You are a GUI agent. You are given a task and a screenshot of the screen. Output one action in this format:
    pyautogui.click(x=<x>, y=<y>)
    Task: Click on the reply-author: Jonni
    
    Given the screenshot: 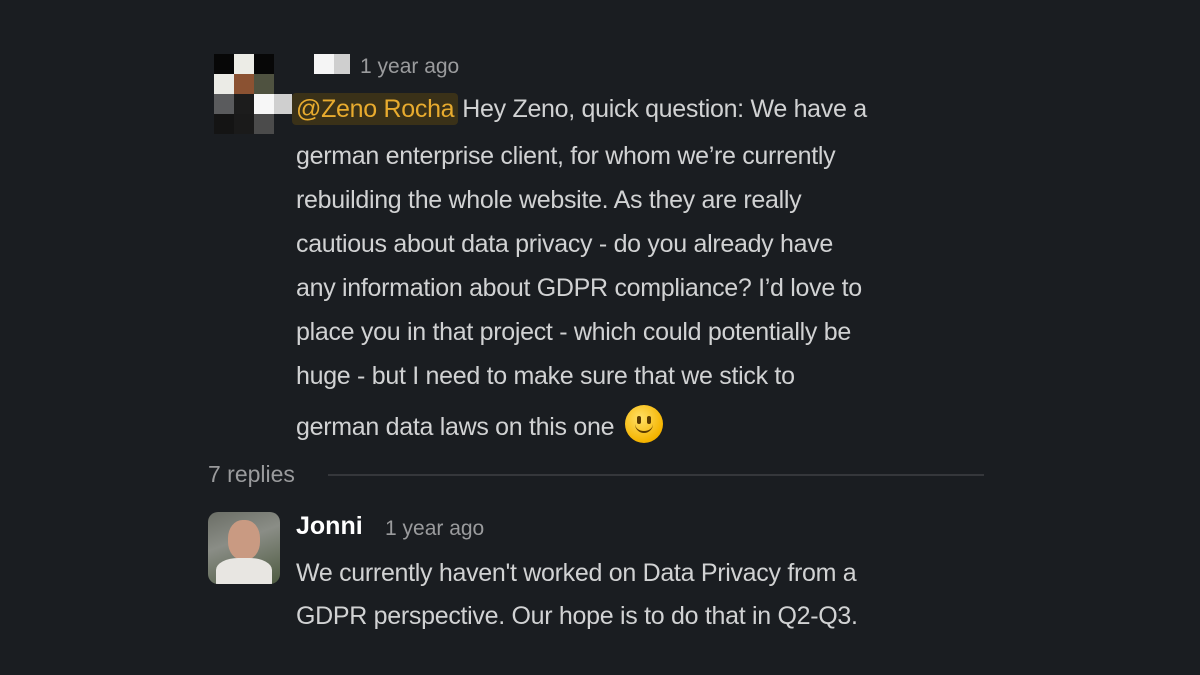 What is the action you would take?
    pyautogui.click(x=329, y=526)
    